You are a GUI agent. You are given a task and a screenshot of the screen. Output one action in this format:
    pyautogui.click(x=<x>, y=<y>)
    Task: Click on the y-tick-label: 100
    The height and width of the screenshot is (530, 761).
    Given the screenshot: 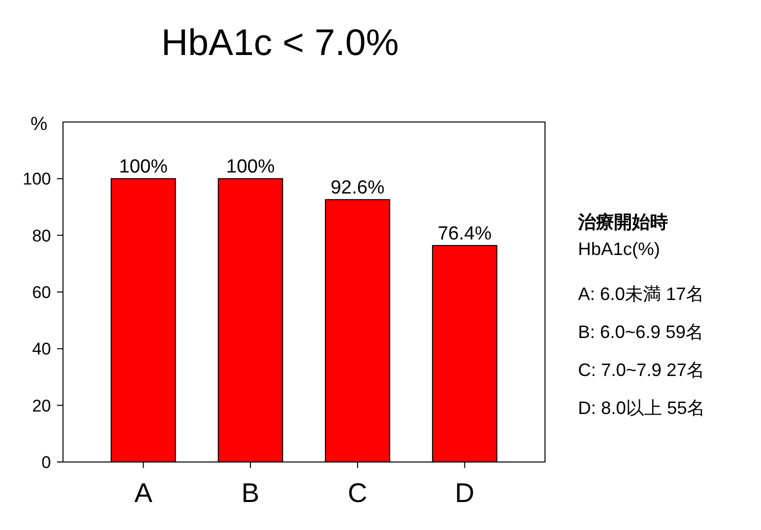 What is the action you would take?
    pyautogui.click(x=36, y=179)
    